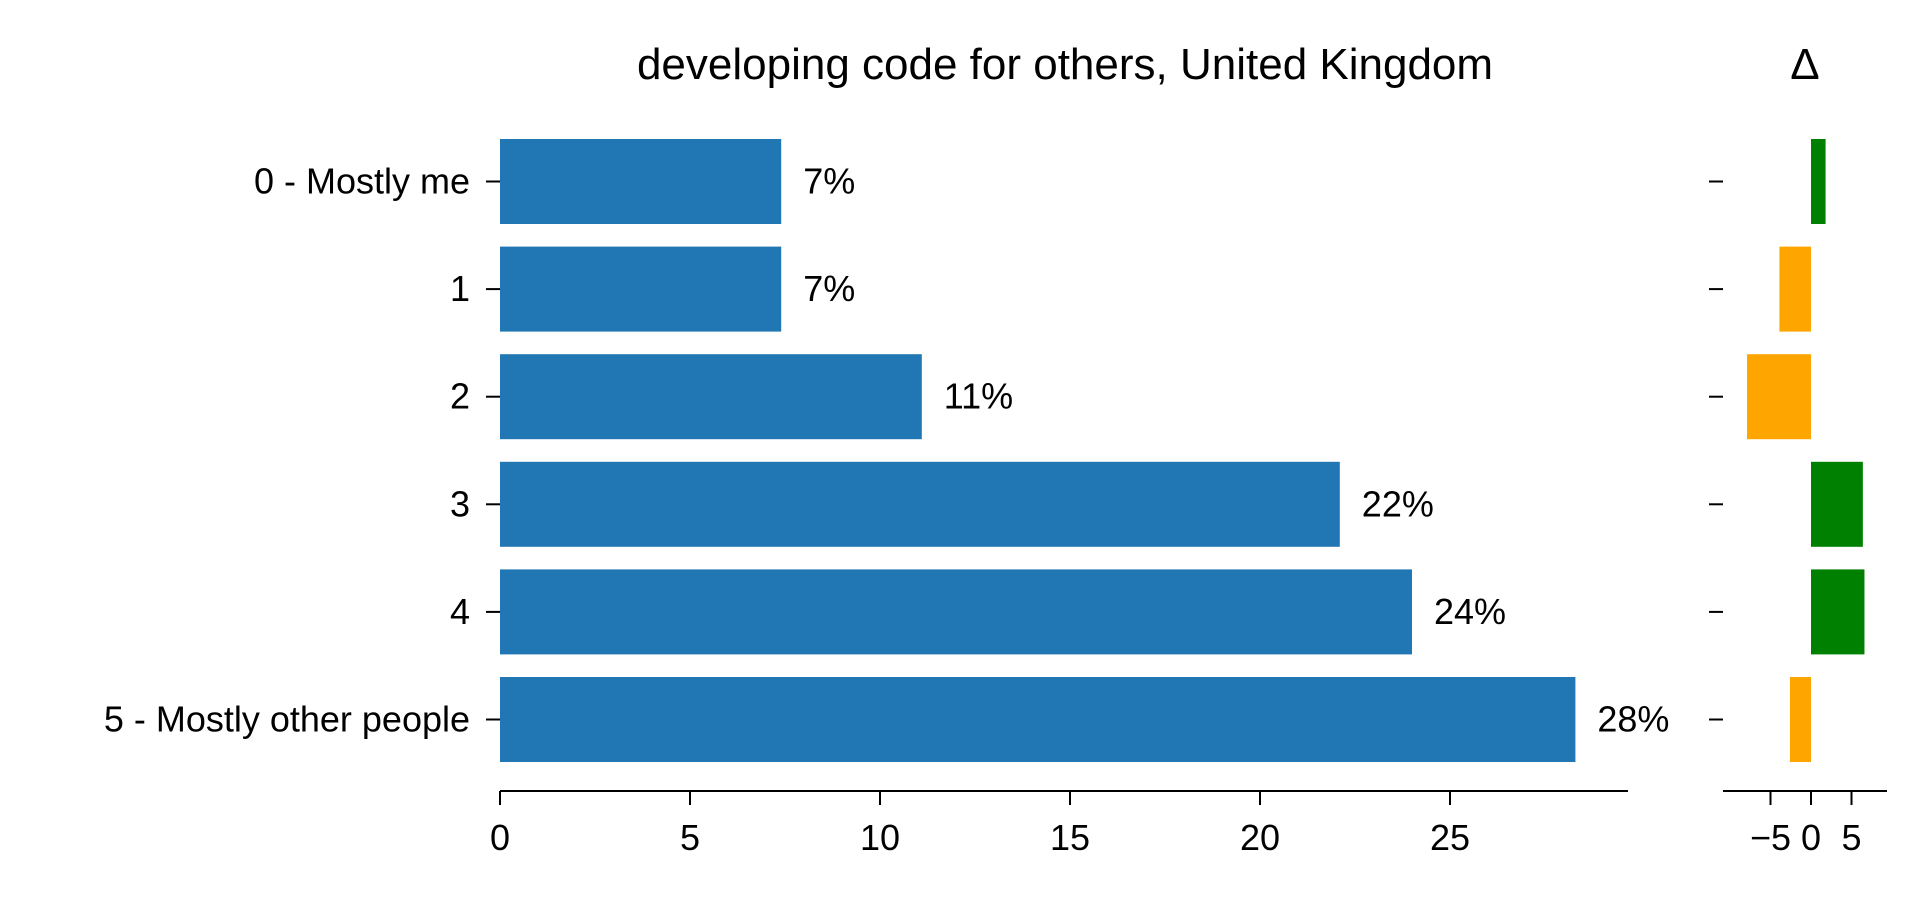  Describe the element at coordinates (1260, 837) in the screenshot. I see `x-tick-label: 20` at that location.